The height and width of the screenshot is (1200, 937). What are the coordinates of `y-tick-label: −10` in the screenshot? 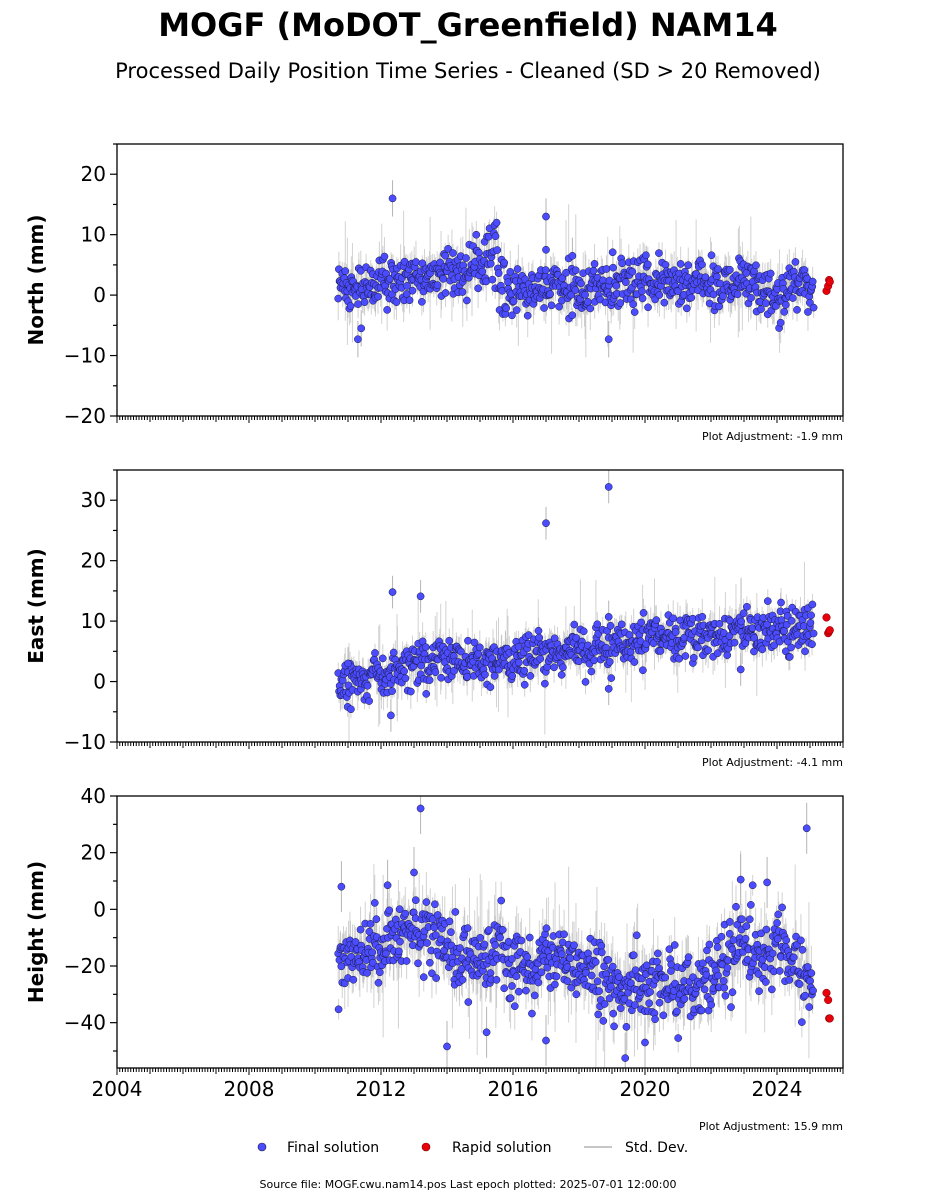 It's located at (85, 356).